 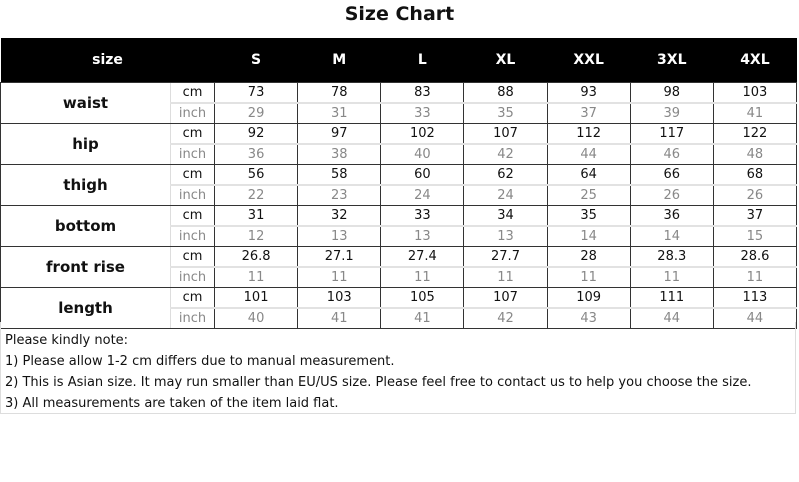 What do you see at coordinates (755, 257) in the screenshot?
I see `value-cell: 28.6` at bounding box center [755, 257].